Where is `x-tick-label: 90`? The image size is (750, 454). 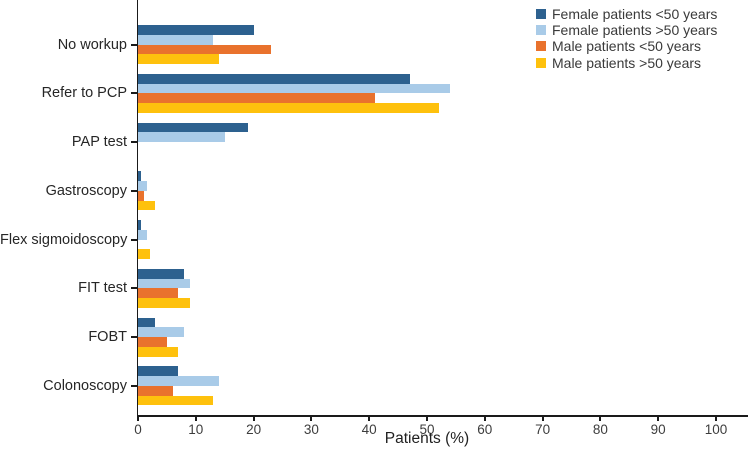 x-tick-label: 90 is located at coordinates (658, 429).